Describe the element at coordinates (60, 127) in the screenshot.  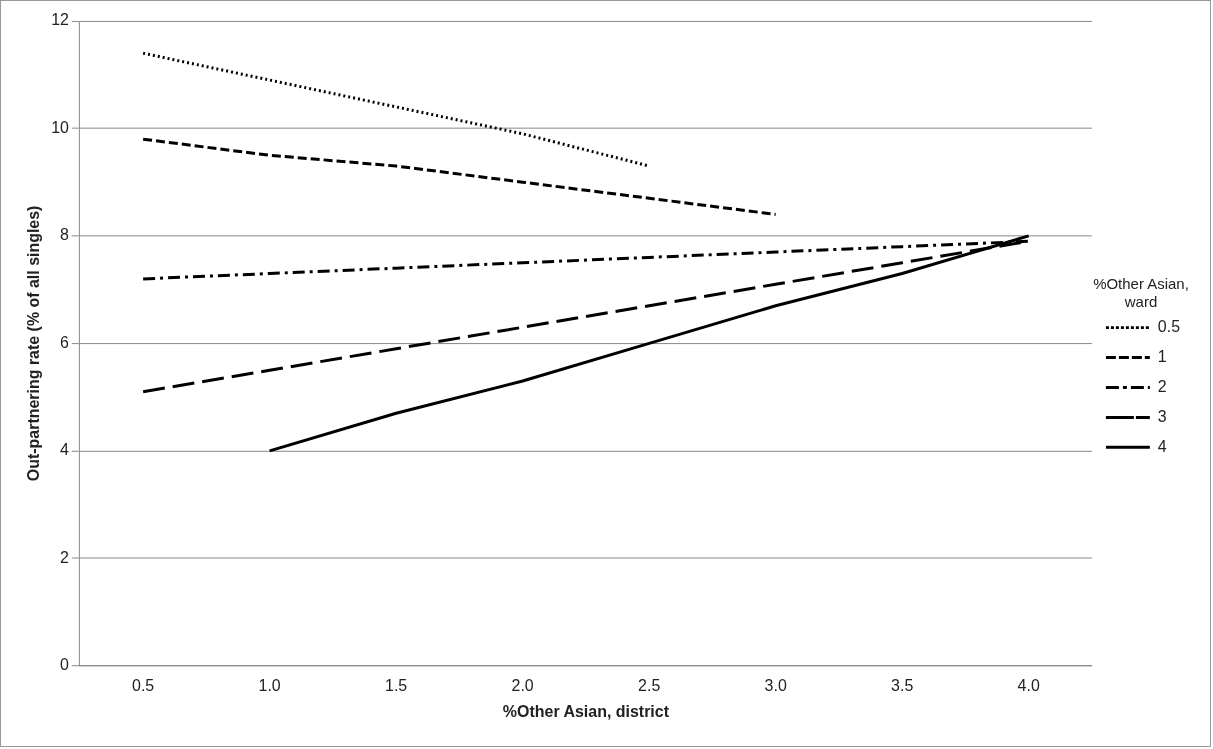
I see `y-tick-label: 10` at that location.